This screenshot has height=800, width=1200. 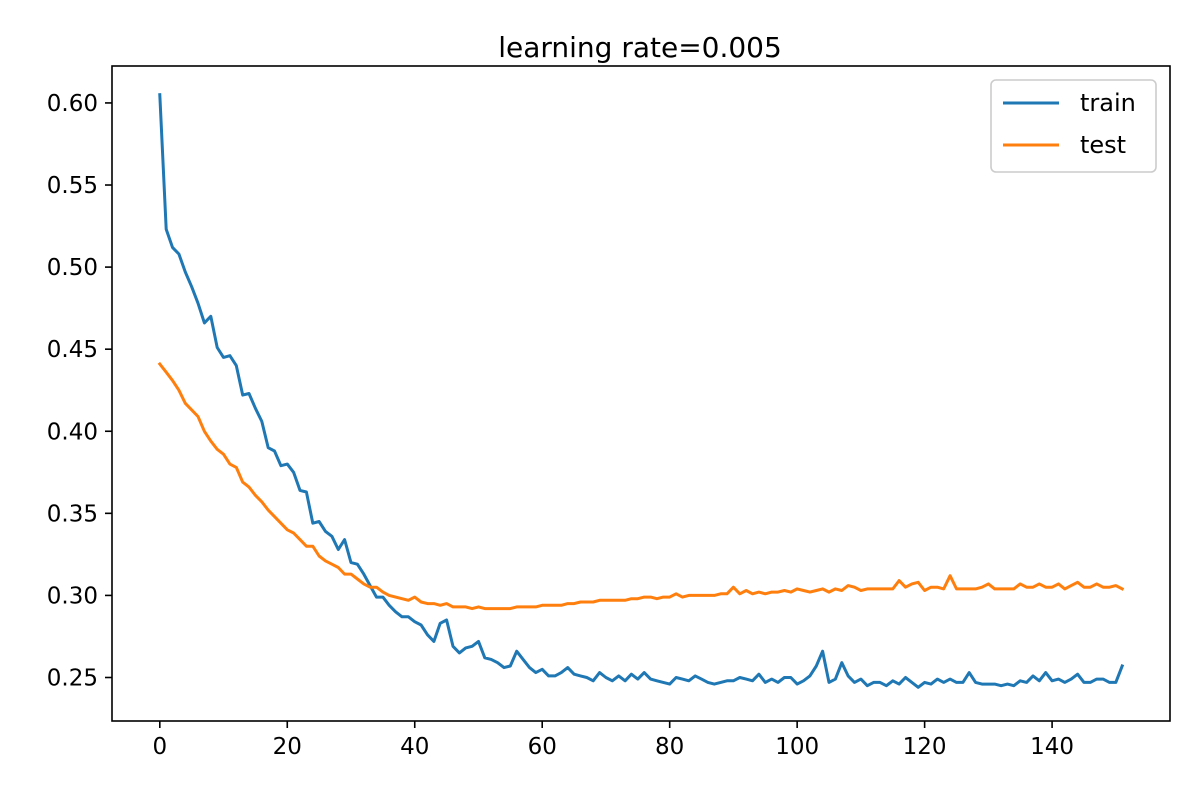 I want to click on legend: train test, so click(x=1073, y=126).